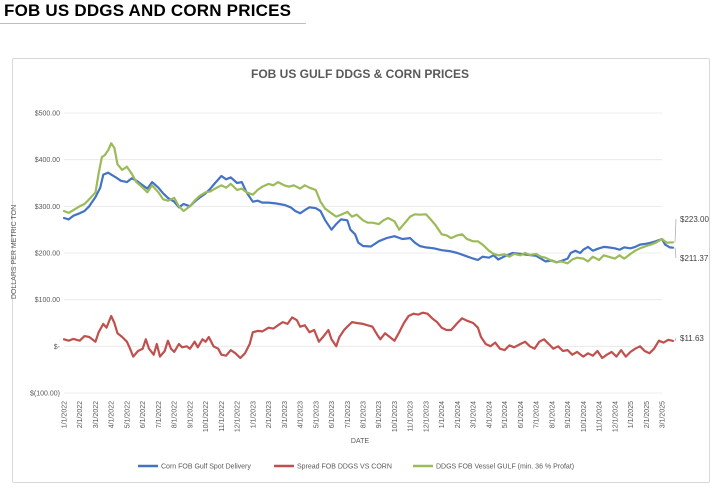 This screenshot has height=492, width=720. I want to click on chart-title: FOB US GULF DDGS & CORN PRICES, so click(360, 74).